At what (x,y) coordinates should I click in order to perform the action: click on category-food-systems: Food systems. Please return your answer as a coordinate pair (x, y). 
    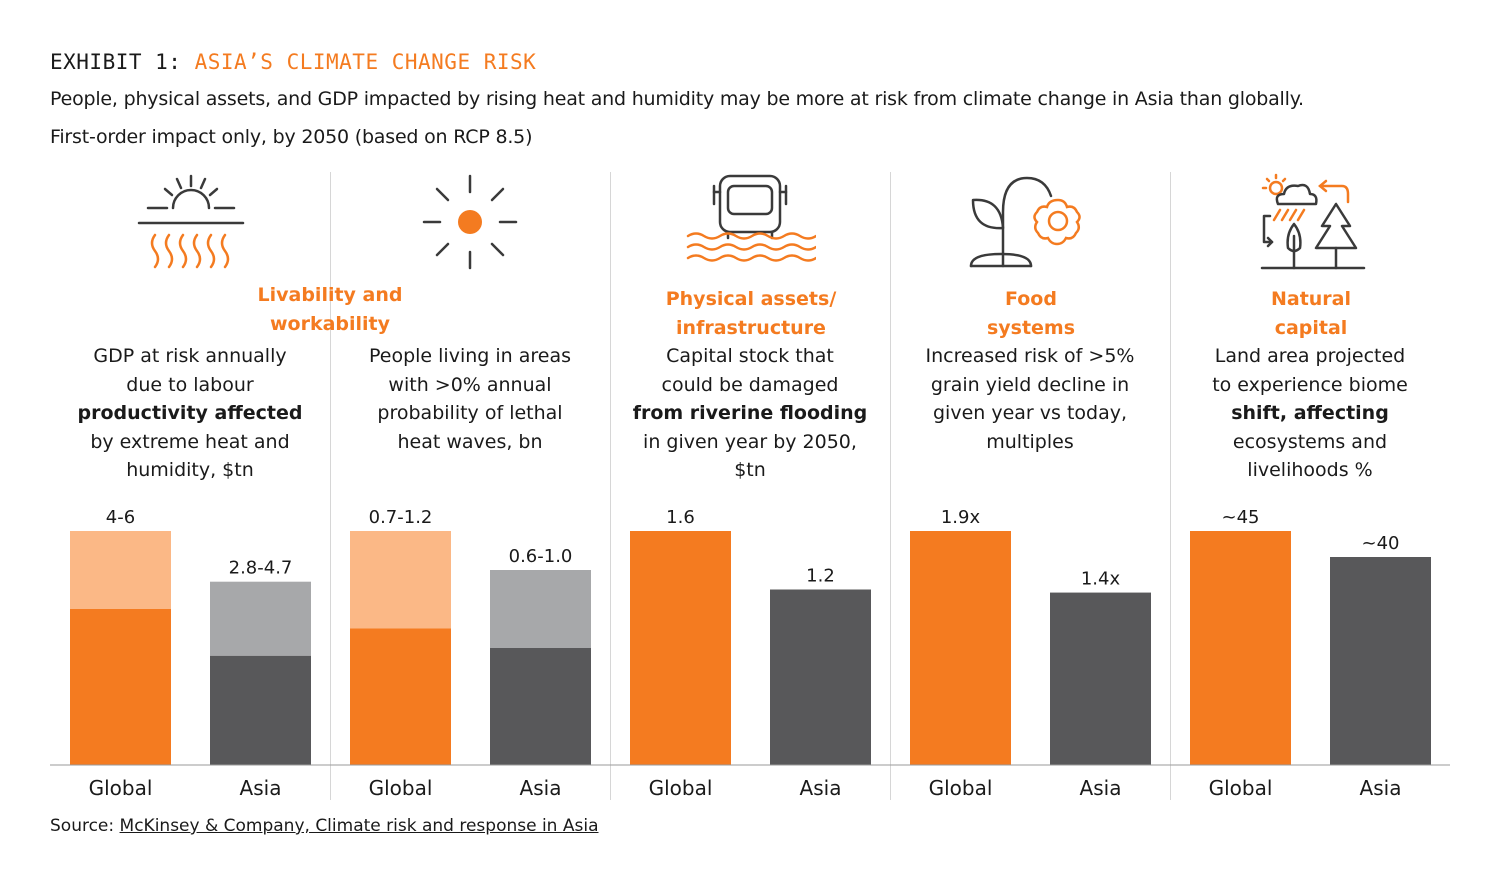
    Looking at the image, I should click on (1031, 314).